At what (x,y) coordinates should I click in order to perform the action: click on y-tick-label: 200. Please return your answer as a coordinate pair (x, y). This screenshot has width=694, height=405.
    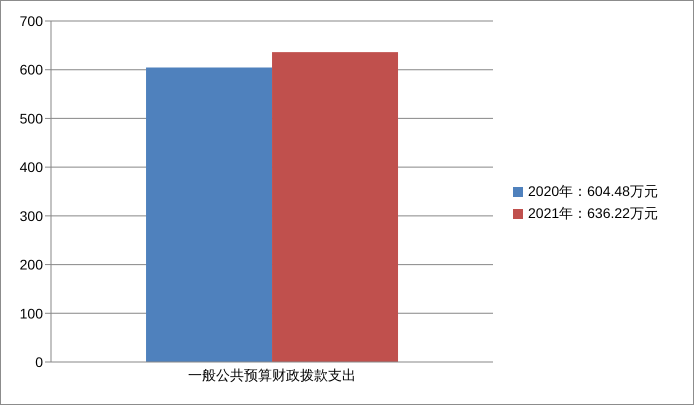
    Looking at the image, I should click on (32, 264).